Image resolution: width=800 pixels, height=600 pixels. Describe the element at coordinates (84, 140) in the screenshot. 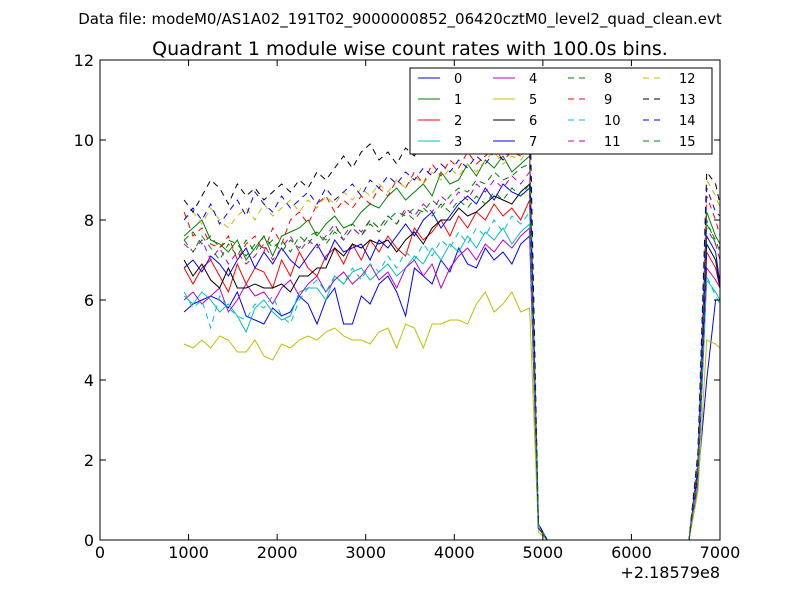

I see `y-tick-label: 10` at that location.